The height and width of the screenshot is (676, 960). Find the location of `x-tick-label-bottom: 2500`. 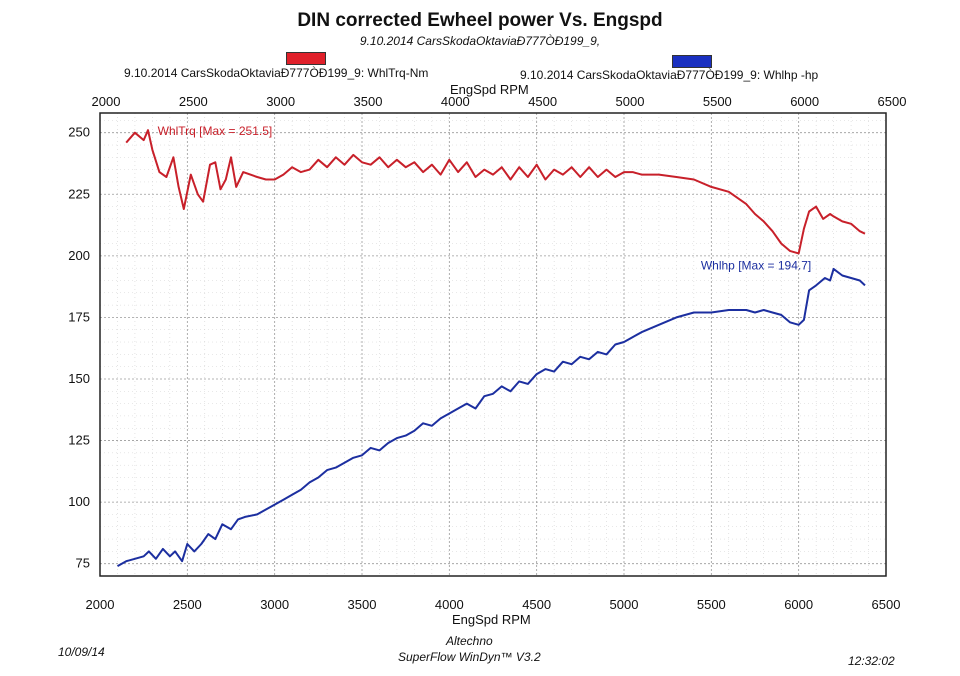

x-tick-label-bottom: 2500 is located at coordinates (187, 604).